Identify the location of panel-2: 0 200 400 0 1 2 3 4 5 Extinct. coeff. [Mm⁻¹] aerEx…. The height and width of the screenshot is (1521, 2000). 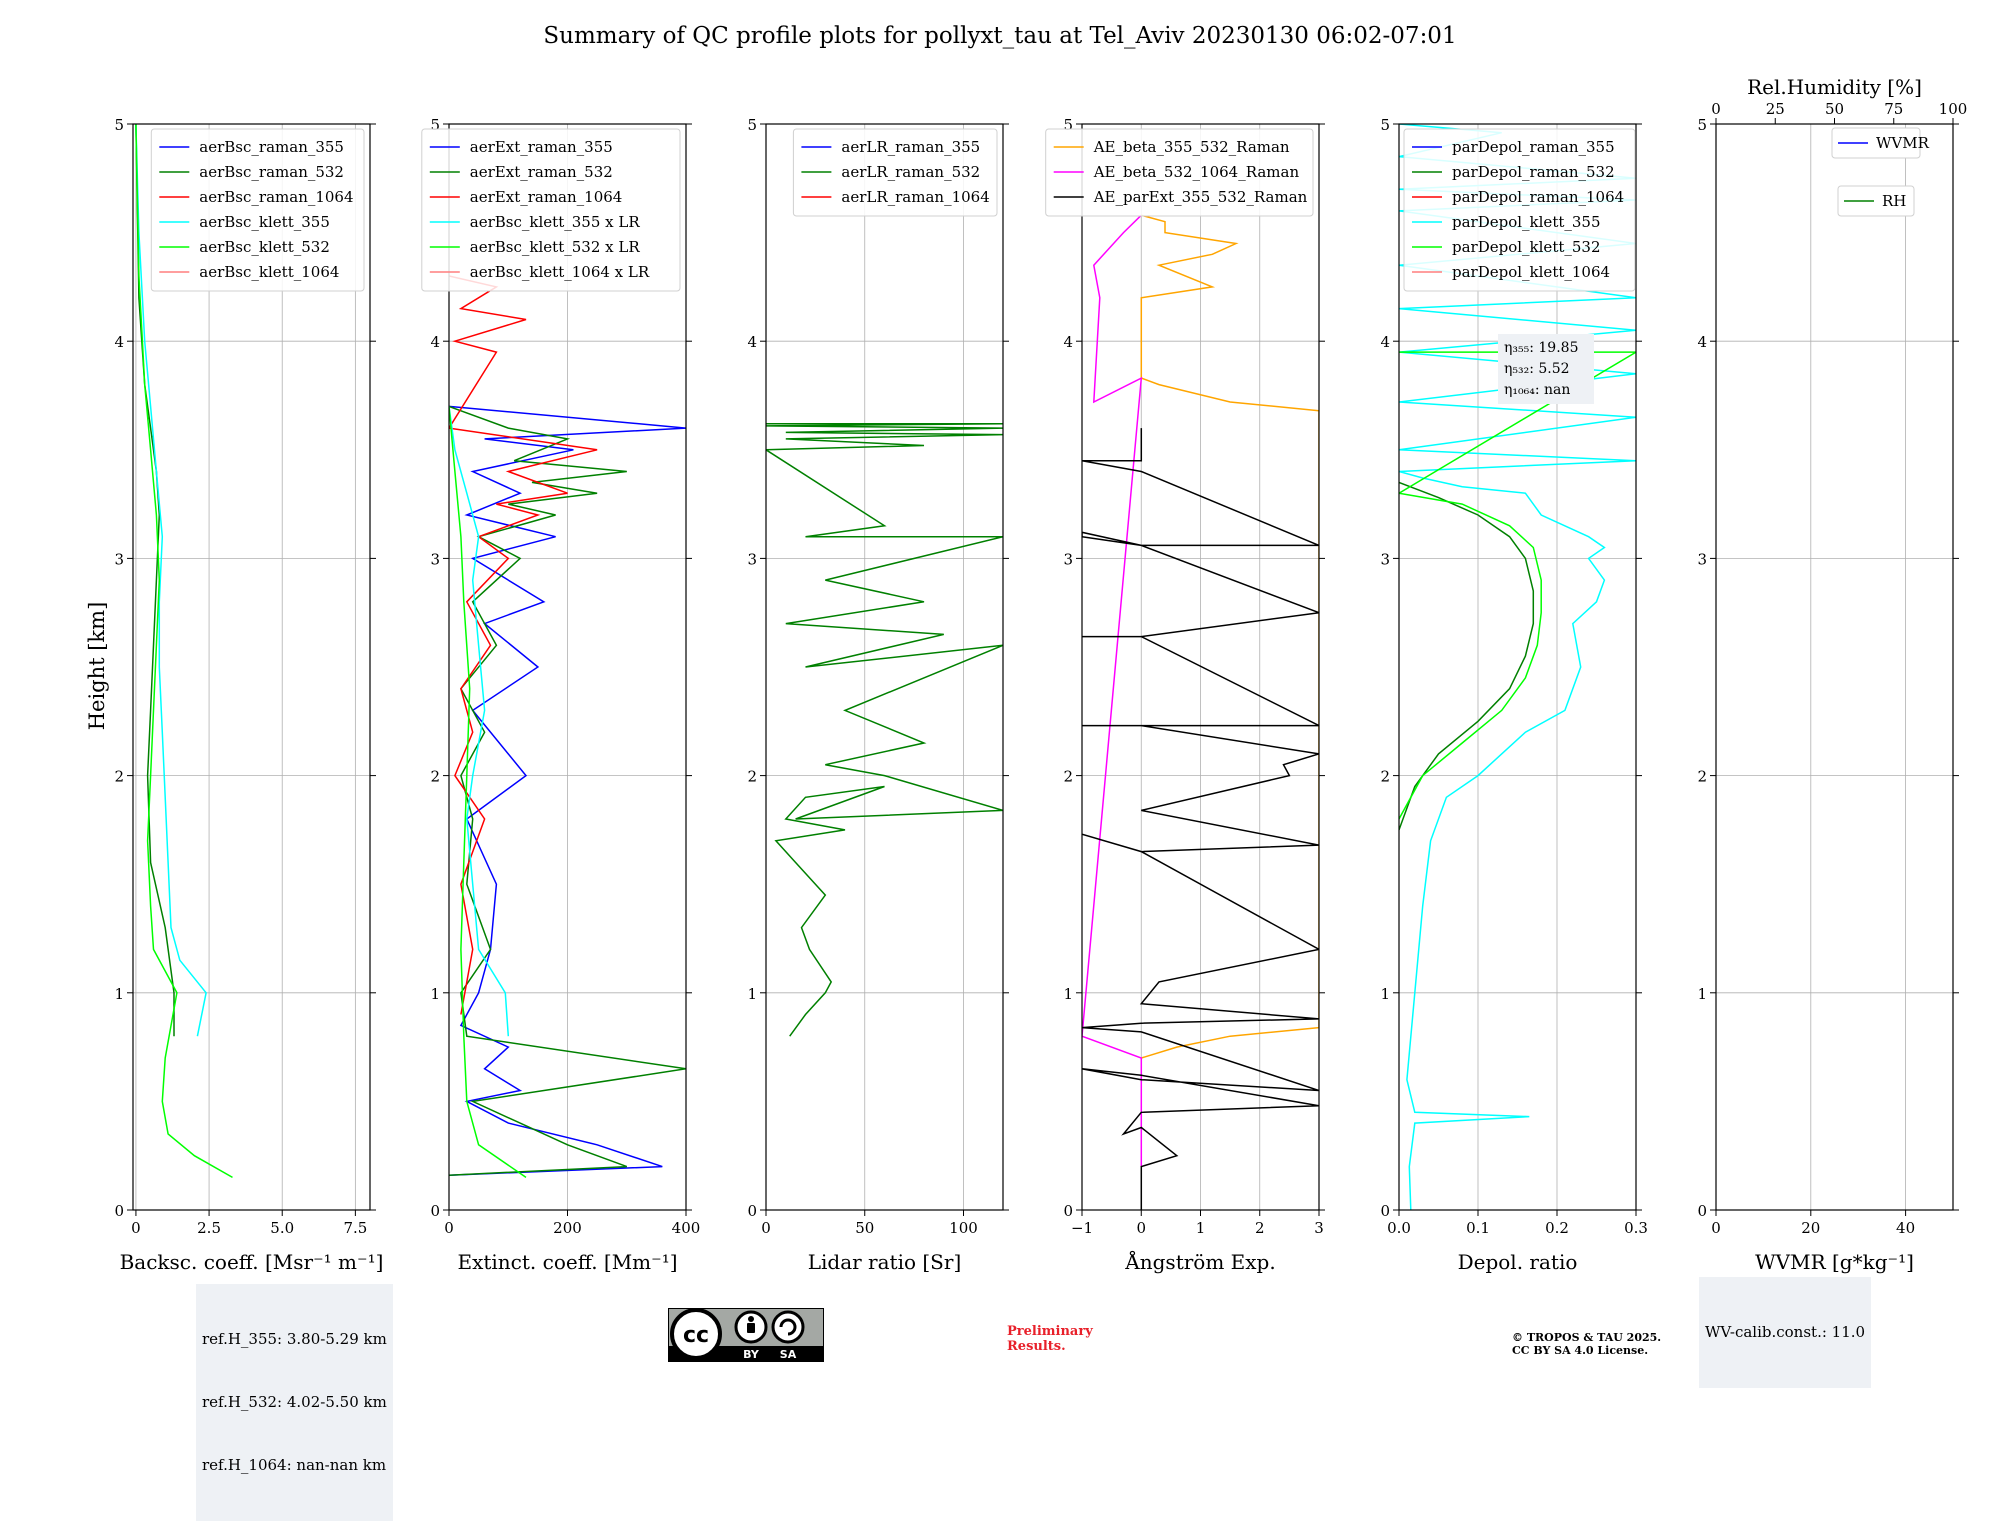
(561, 695).